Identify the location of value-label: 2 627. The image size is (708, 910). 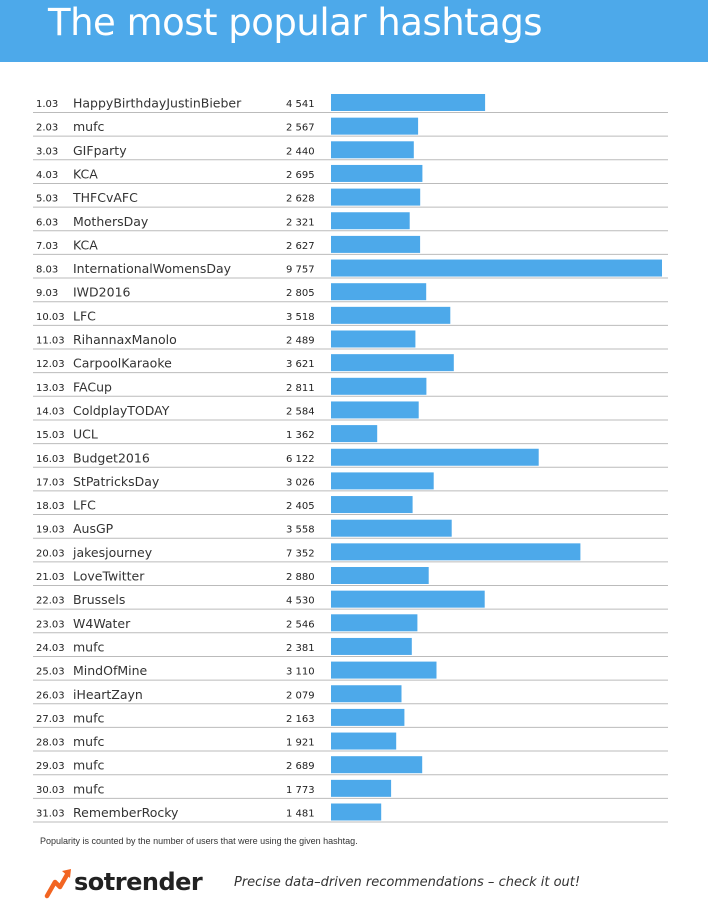
(300, 246).